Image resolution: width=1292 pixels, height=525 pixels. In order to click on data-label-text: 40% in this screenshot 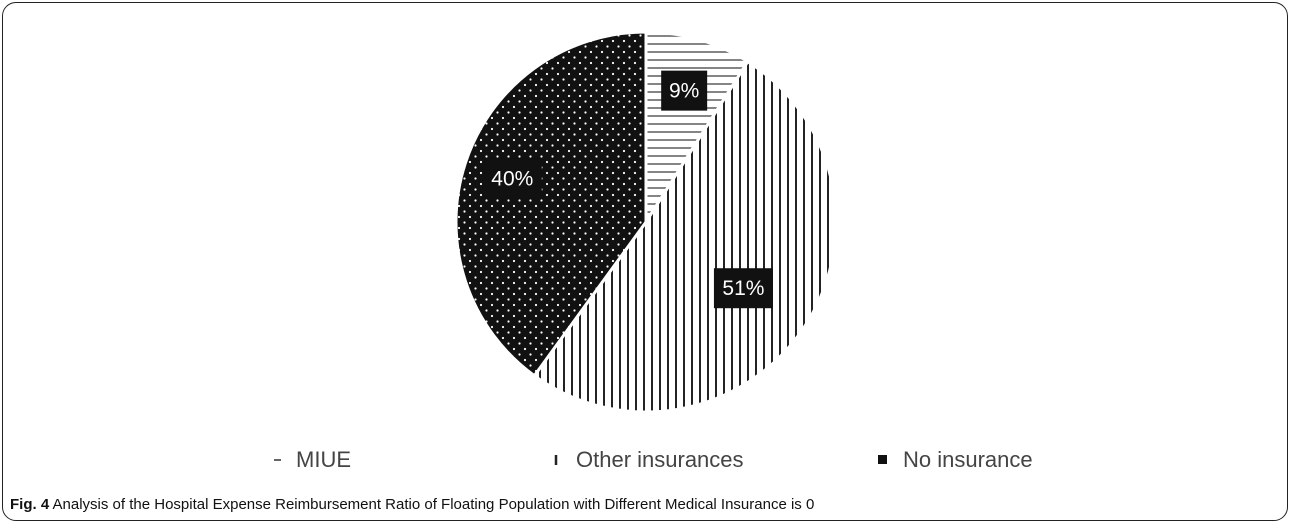, I will do `click(512, 179)`.